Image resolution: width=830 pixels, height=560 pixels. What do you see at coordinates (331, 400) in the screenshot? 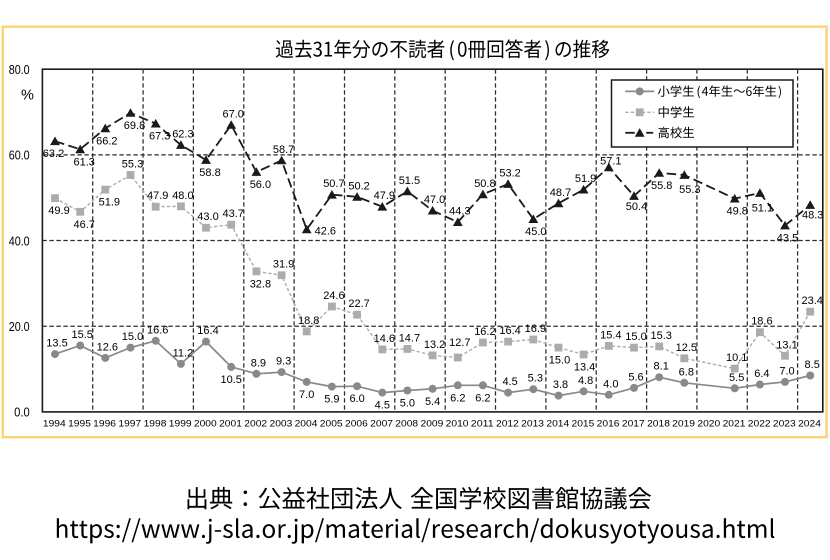
I see `svg-text: 5.9` at bounding box center [331, 400].